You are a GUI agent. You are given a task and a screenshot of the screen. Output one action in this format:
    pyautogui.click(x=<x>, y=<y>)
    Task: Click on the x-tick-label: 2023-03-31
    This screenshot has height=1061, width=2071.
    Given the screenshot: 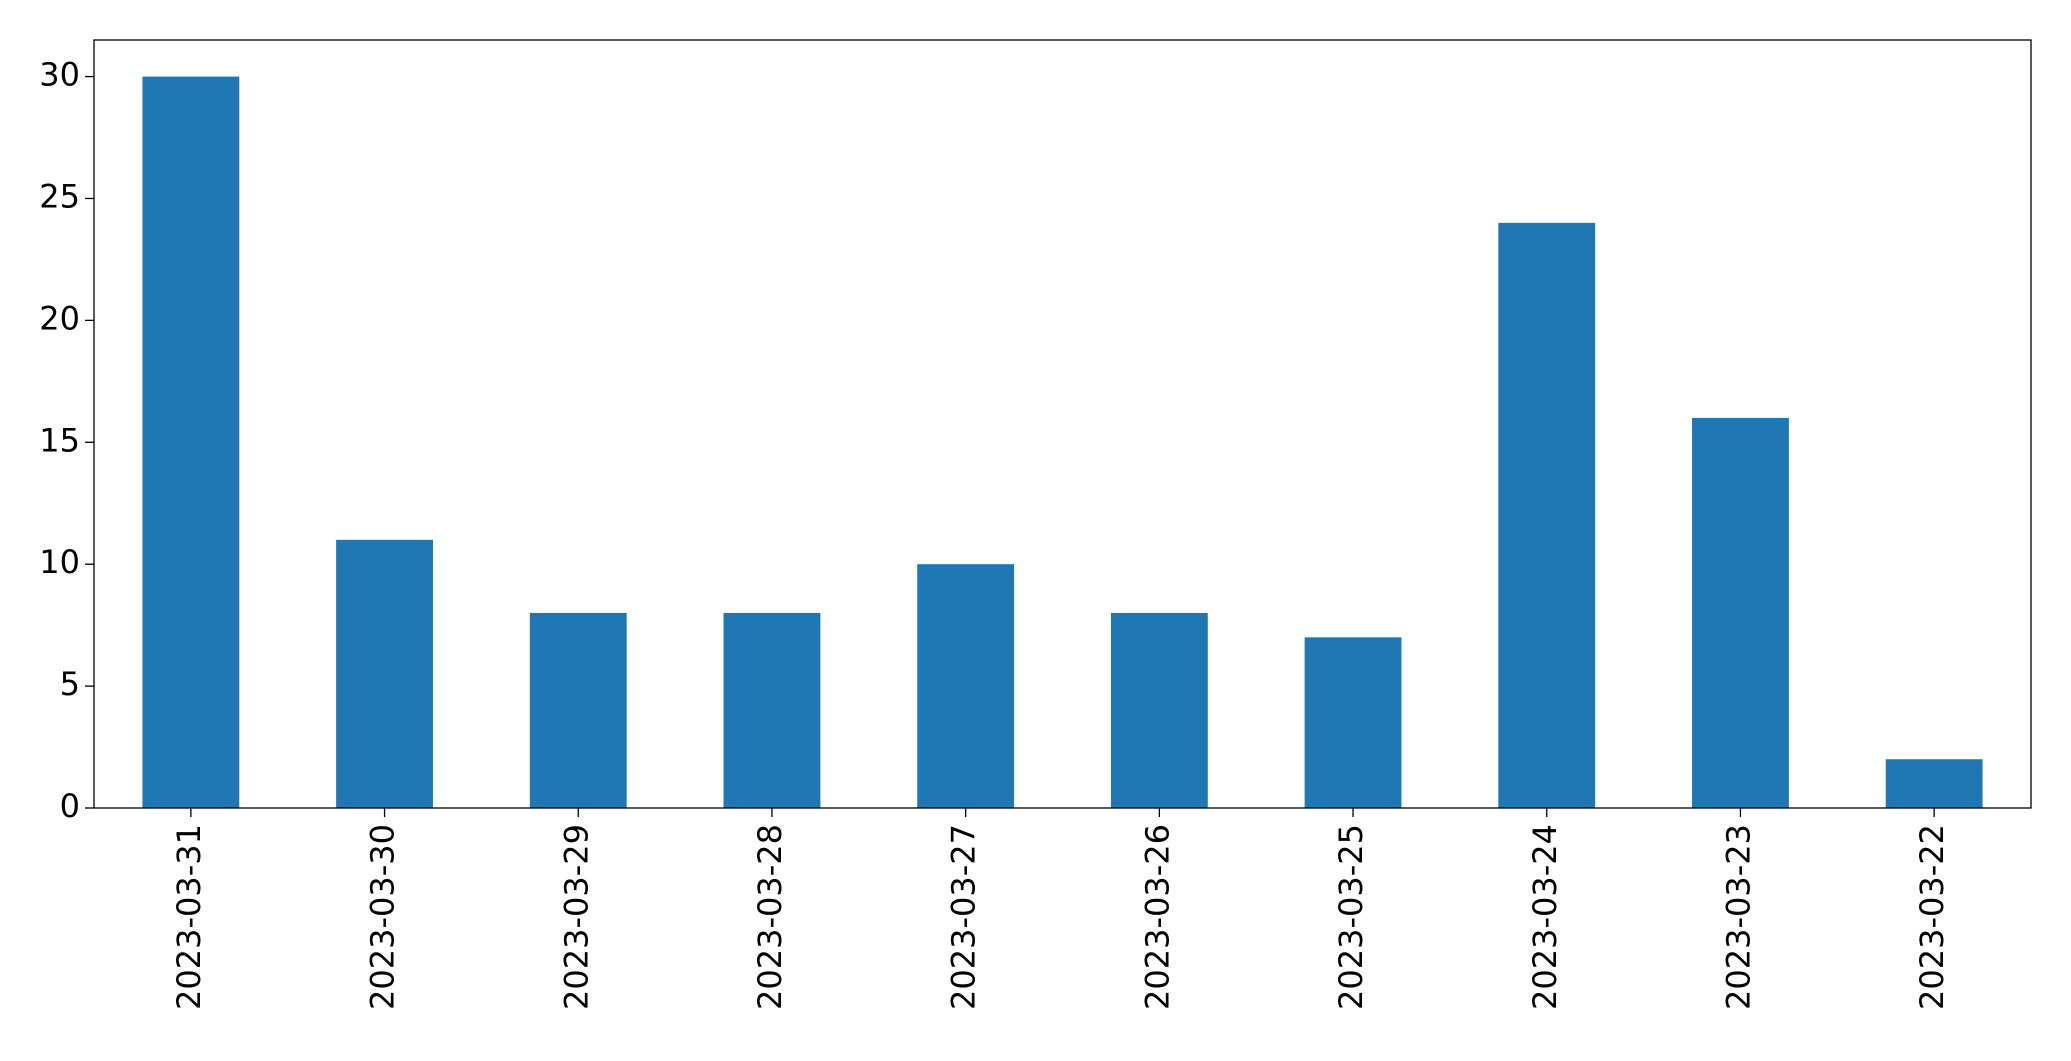 What is the action you would take?
    pyautogui.click(x=189, y=917)
    